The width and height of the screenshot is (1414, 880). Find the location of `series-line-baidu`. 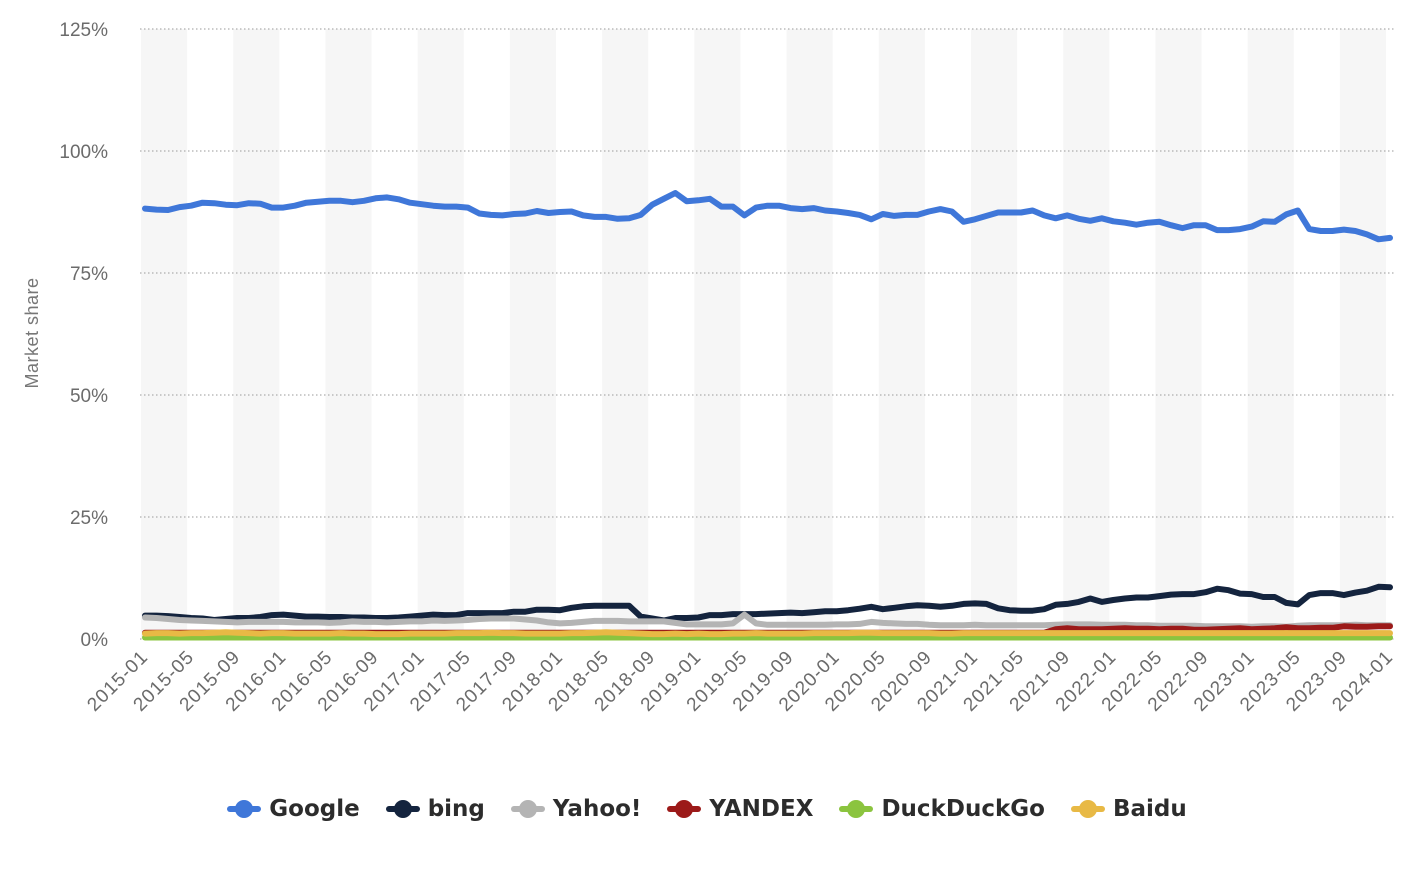

series-line-baidu is located at coordinates (767, 633).